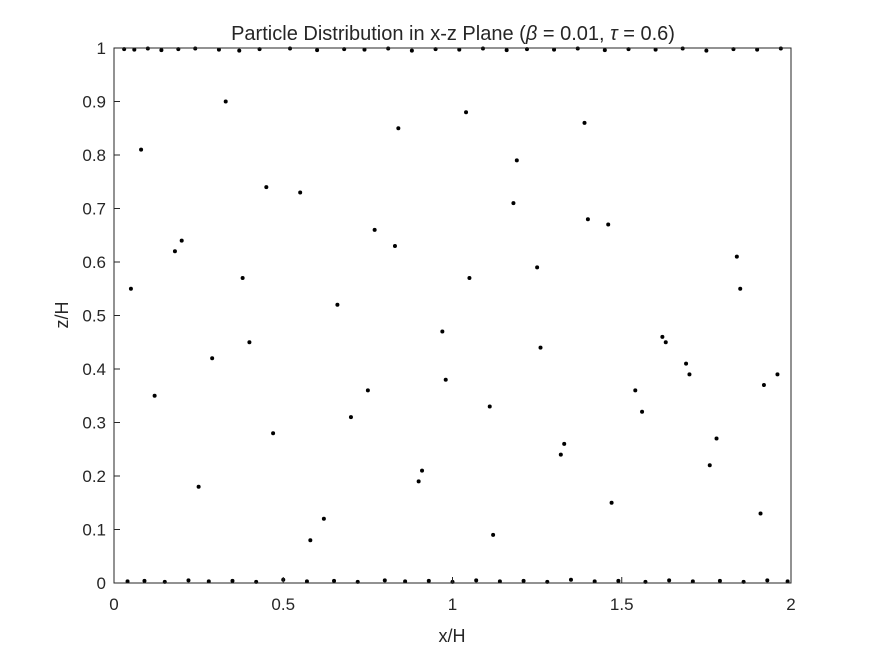  What do you see at coordinates (62, 315) in the screenshot?
I see `y-axis-label: z/H` at bounding box center [62, 315].